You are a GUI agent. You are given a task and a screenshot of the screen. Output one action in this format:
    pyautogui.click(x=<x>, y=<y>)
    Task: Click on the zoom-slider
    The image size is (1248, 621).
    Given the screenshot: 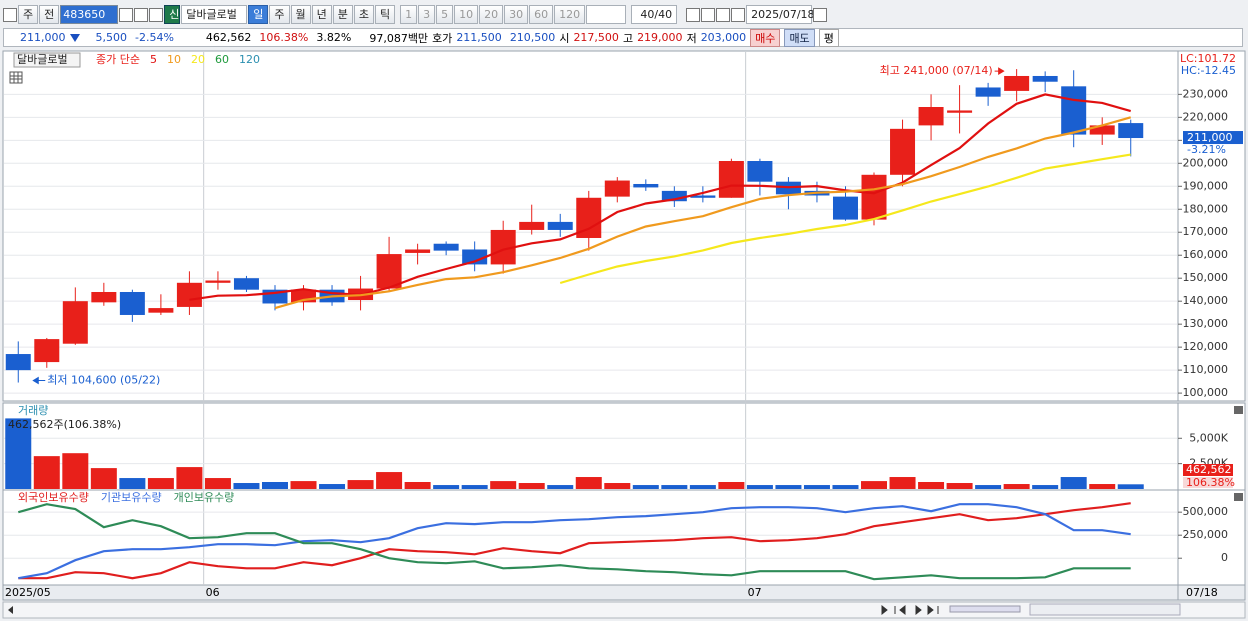 What is the action you would take?
    pyautogui.click(x=985, y=609)
    